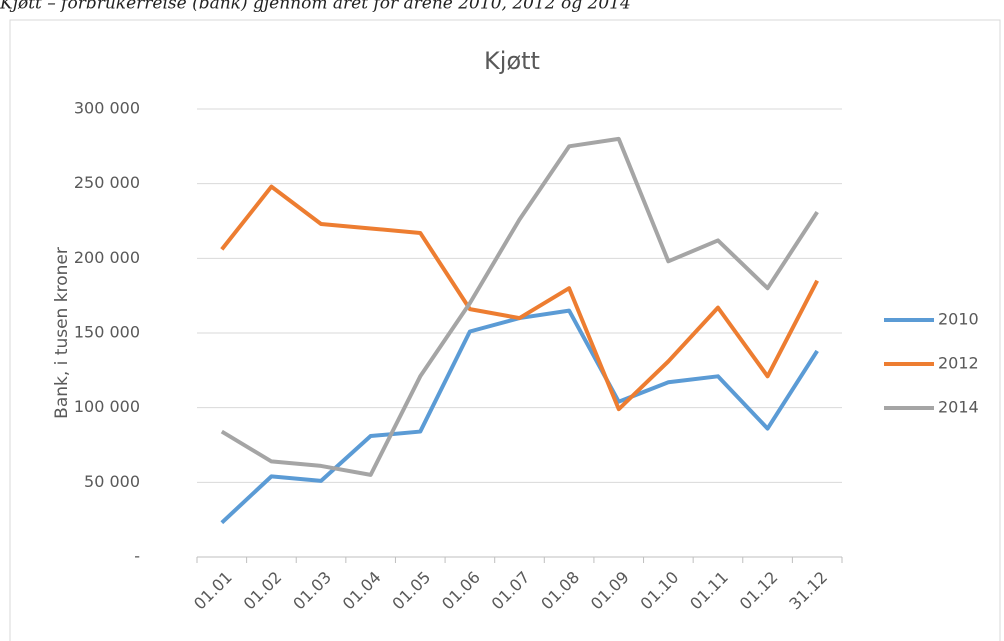 The image size is (1004, 641). Describe the element at coordinates (107, 332) in the screenshot. I see `y-tick-label: 150 000` at that location.